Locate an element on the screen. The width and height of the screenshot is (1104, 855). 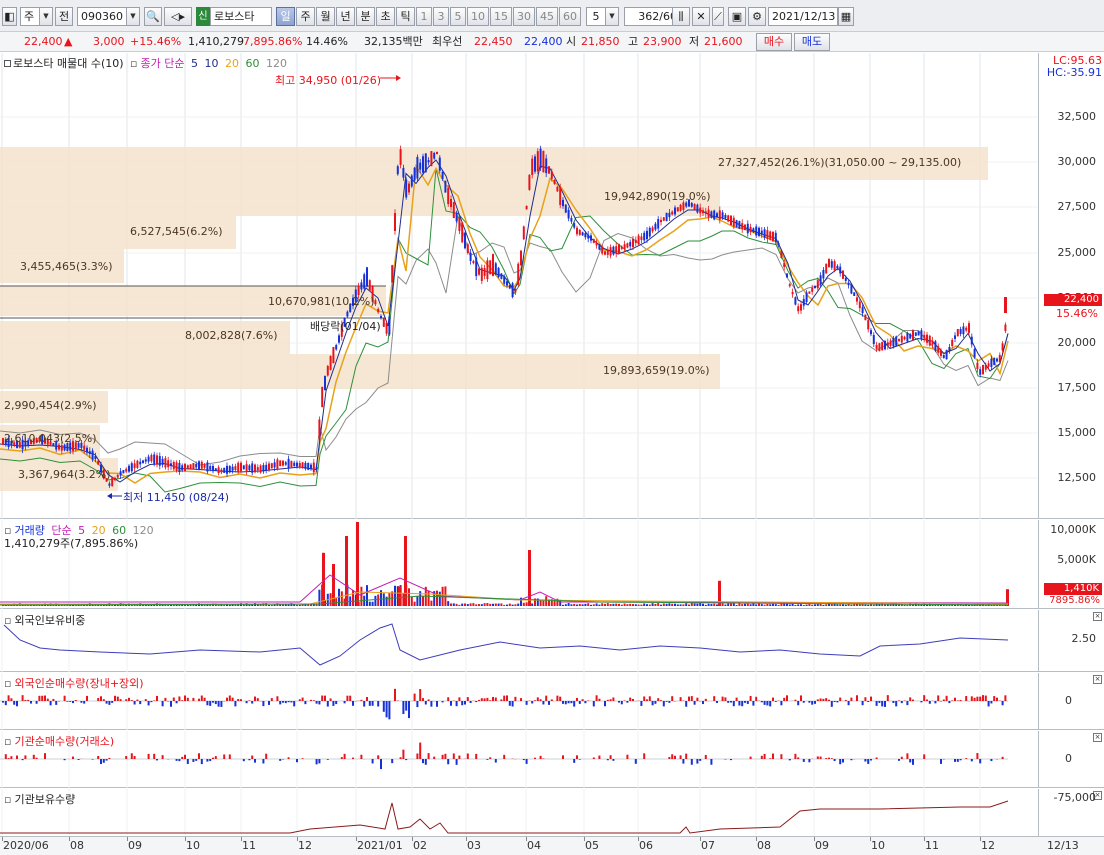
inst-hold-pane: ▫ 기관보유수량 × -75,000 is located at coordinates (552, 812).